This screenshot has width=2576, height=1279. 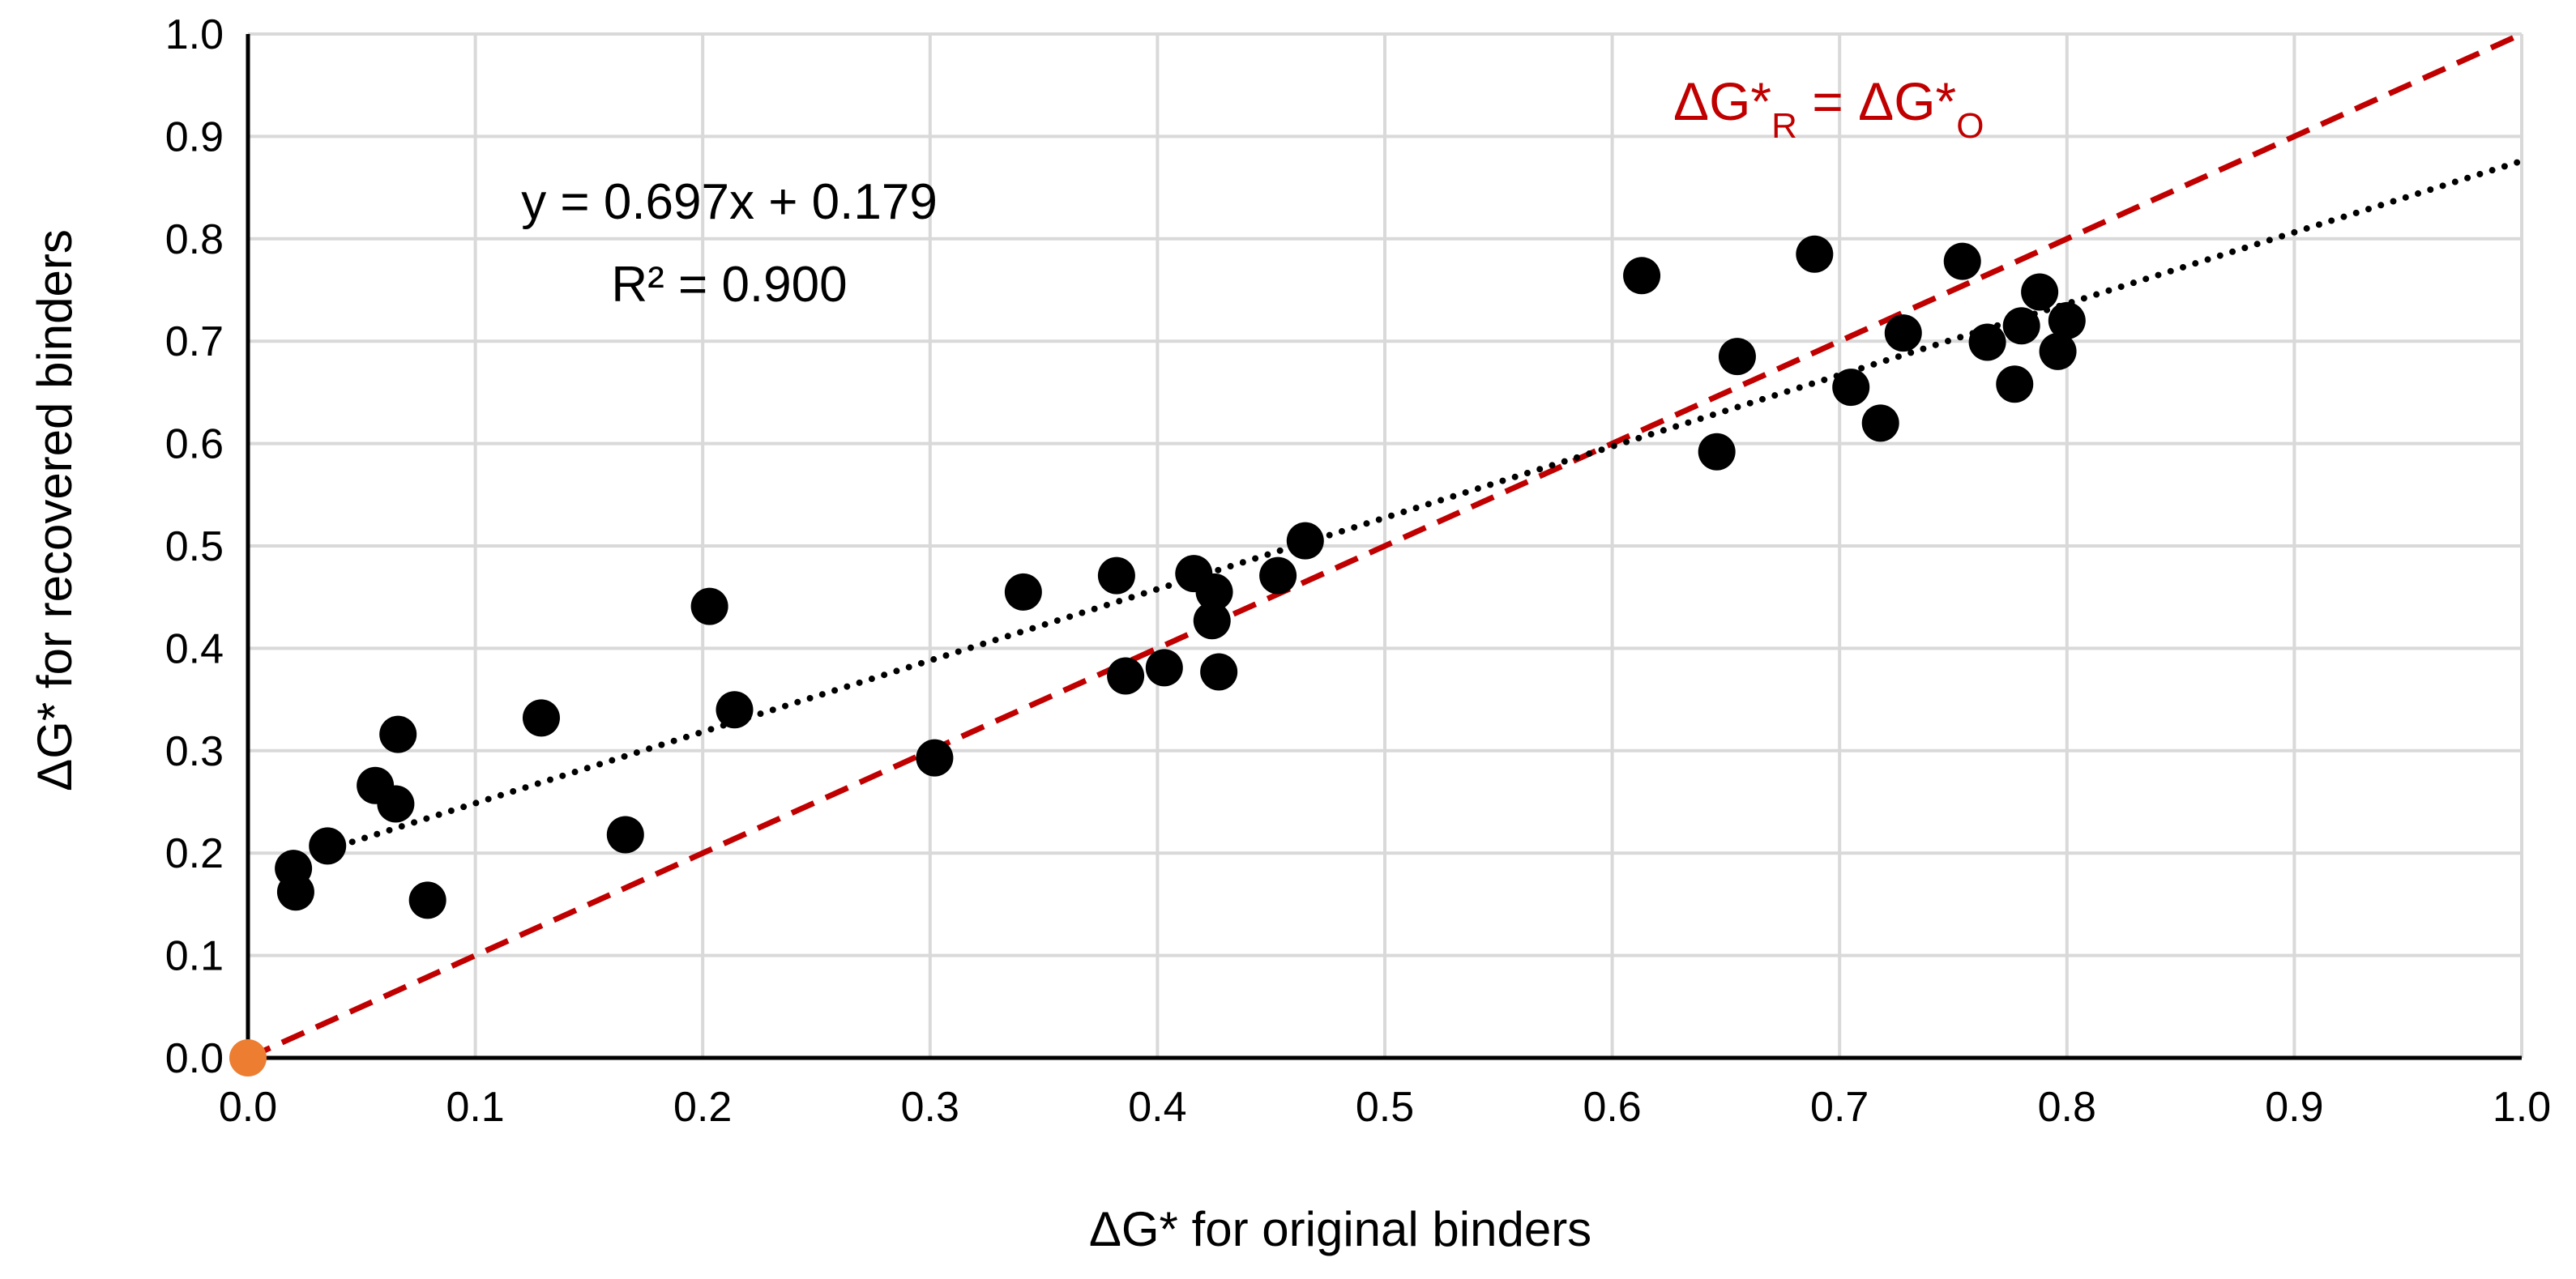 I want to click on x-tick-label: 0.5, so click(x=1385, y=1107).